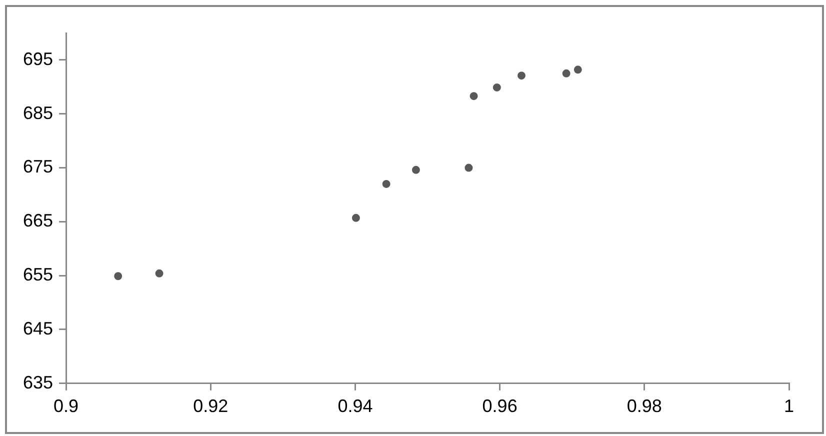  What do you see at coordinates (38, 58) in the screenshot?
I see `y-tick-label: 695` at bounding box center [38, 58].